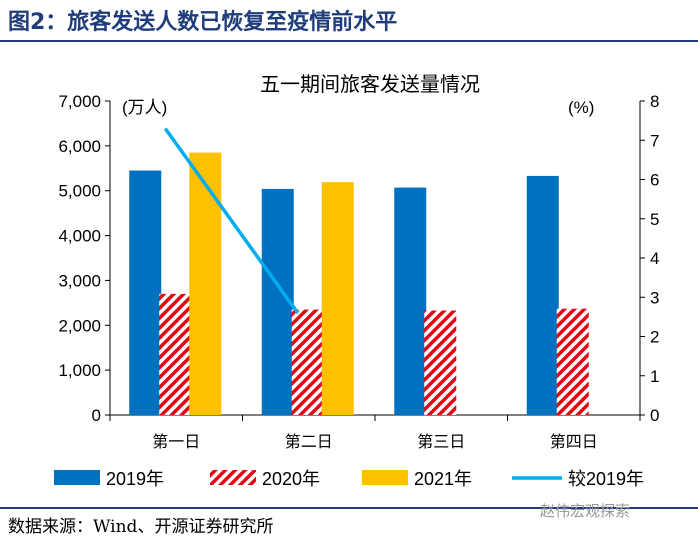 Image resolution: width=698 pixels, height=540 pixels. I want to click on left-tick-label: 6,000, so click(79, 146).